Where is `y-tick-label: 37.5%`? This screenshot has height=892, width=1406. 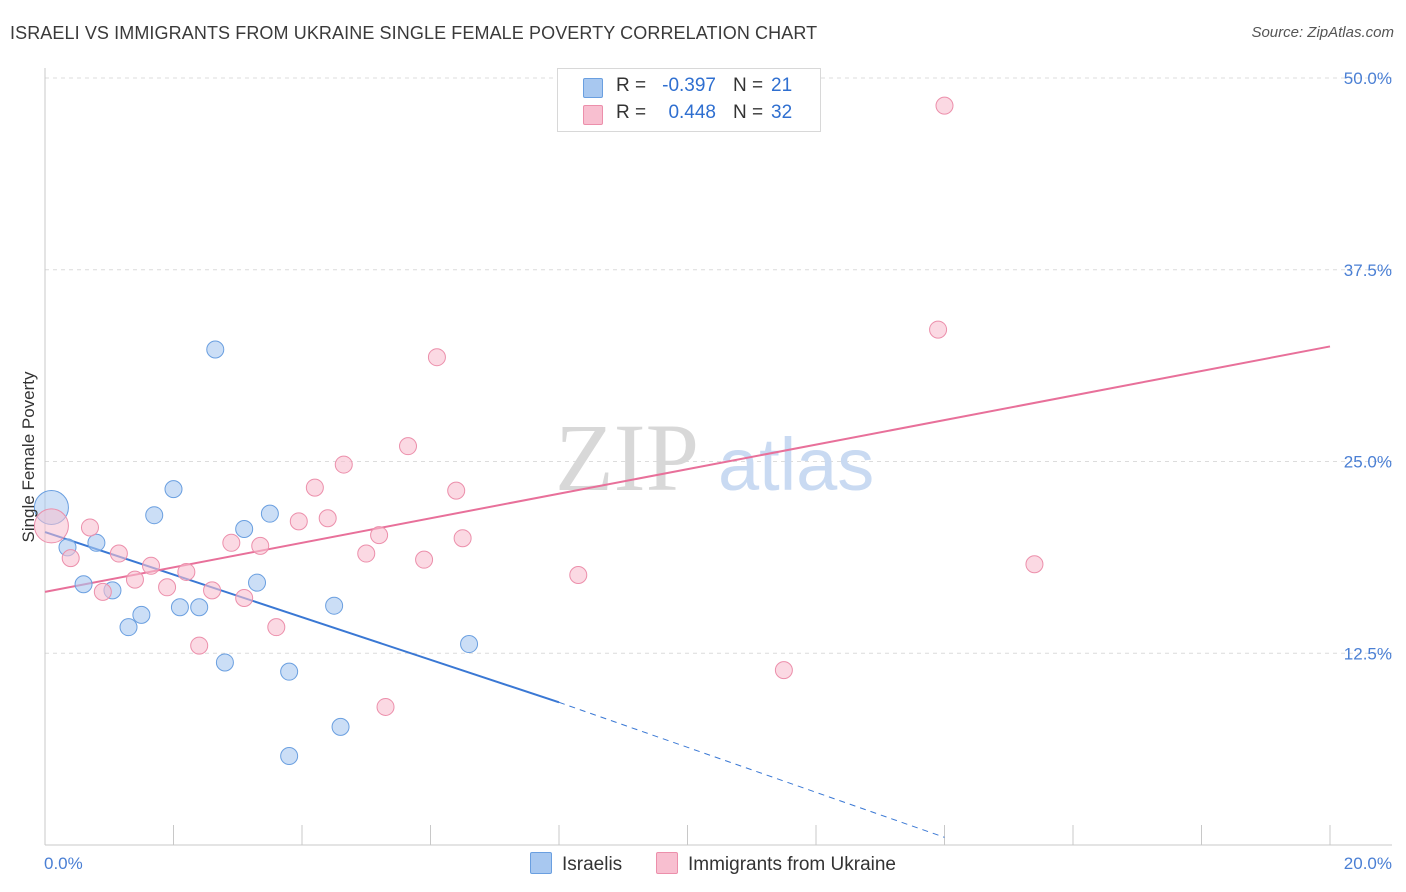 y-tick-label: 37.5% is located at coordinates (1368, 270).